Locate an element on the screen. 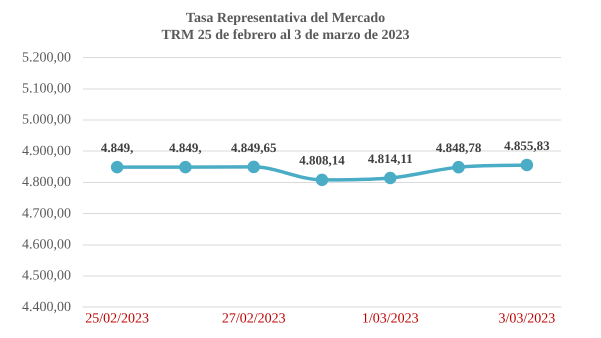 The width and height of the screenshot is (601, 338). data-label: 4.855,83 is located at coordinates (527, 145).